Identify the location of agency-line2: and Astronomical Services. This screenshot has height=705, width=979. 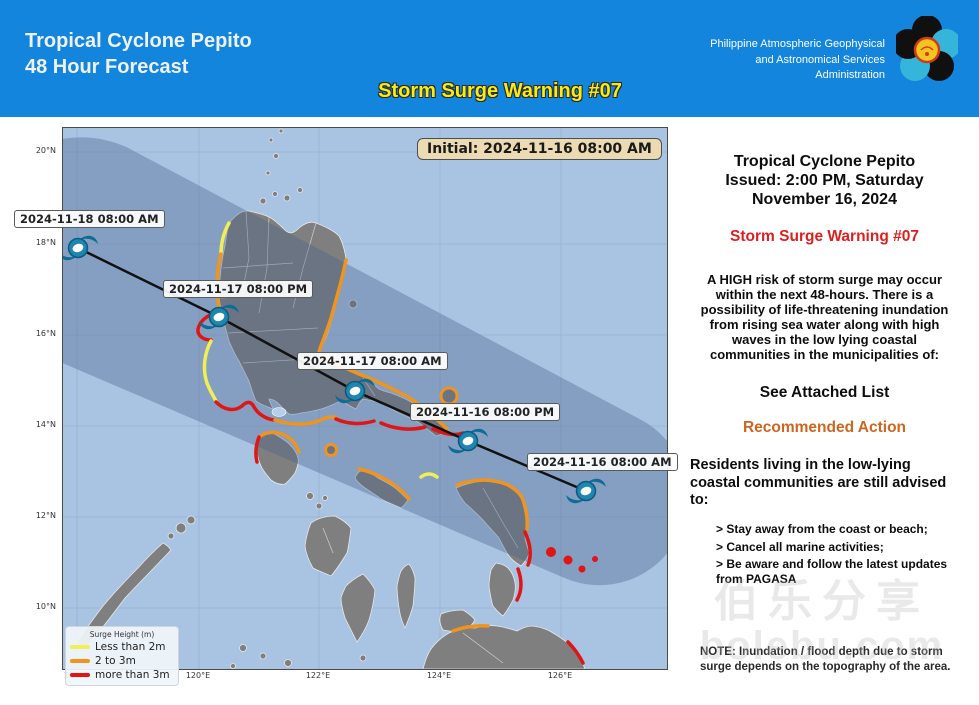
(820, 59).